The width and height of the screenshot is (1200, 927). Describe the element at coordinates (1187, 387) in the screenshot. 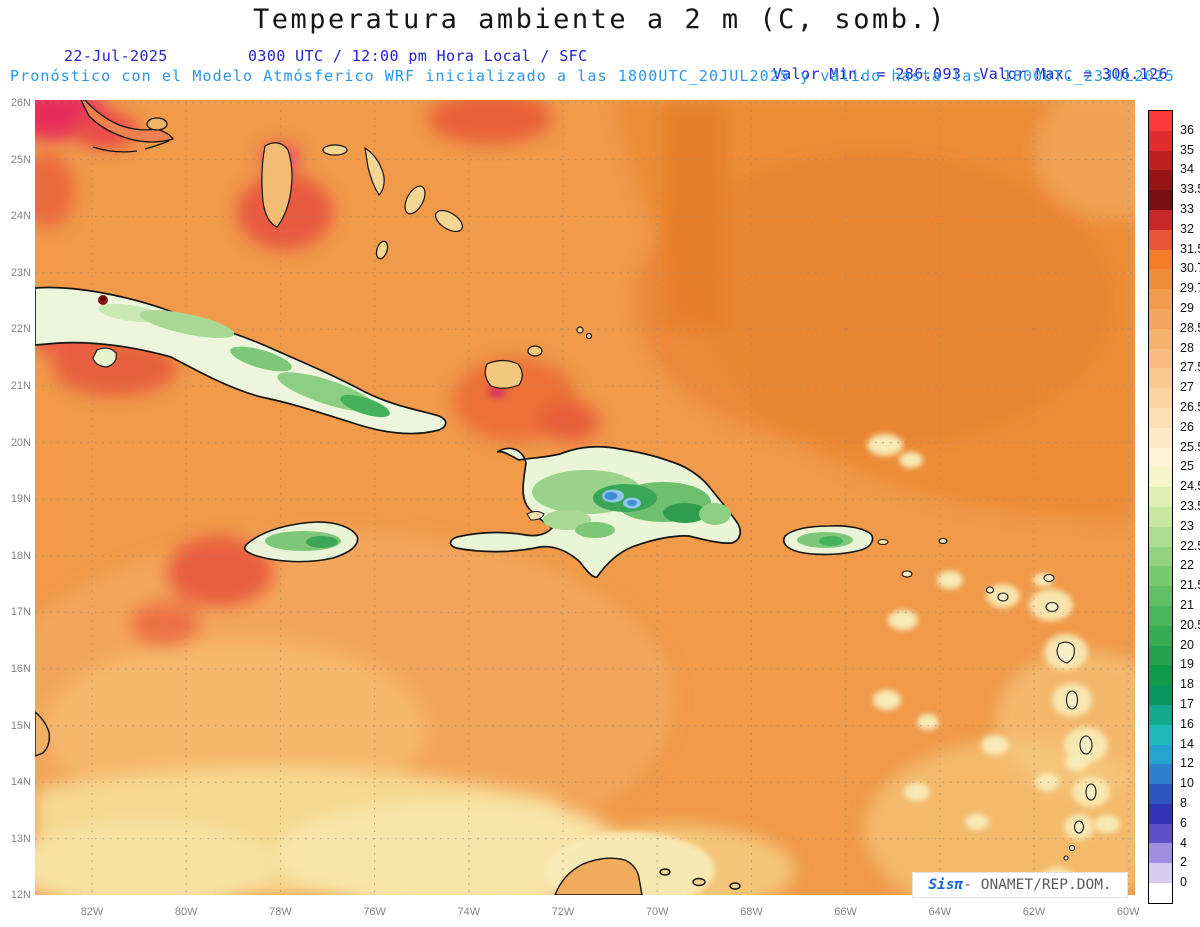

I see `colorbar-tick-label: 27` at that location.